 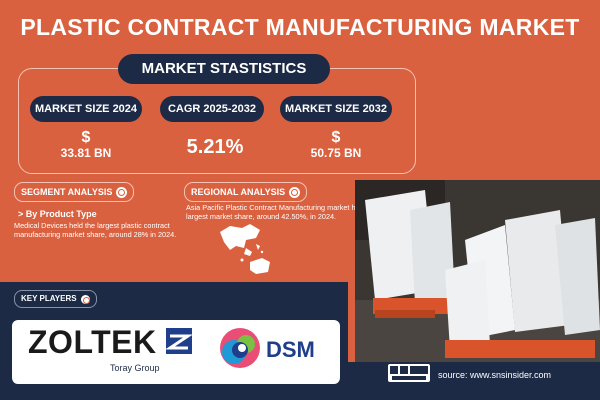 I want to click on source-strip, so click(x=474, y=381).